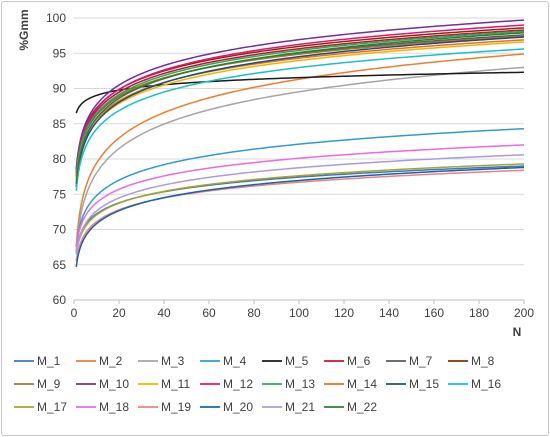 This screenshot has height=437, width=550. Describe the element at coordinates (424, 384) in the screenshot. I see `legend-label: M_15` at that location.